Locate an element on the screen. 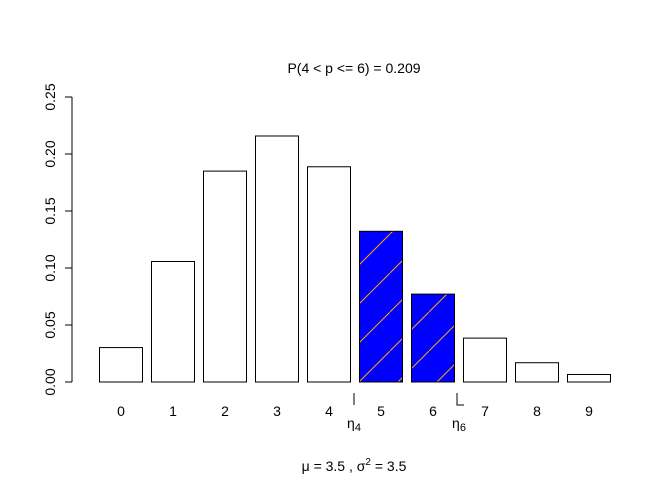  eta-markers: η4 η6 is located at coordinates (406, 413).